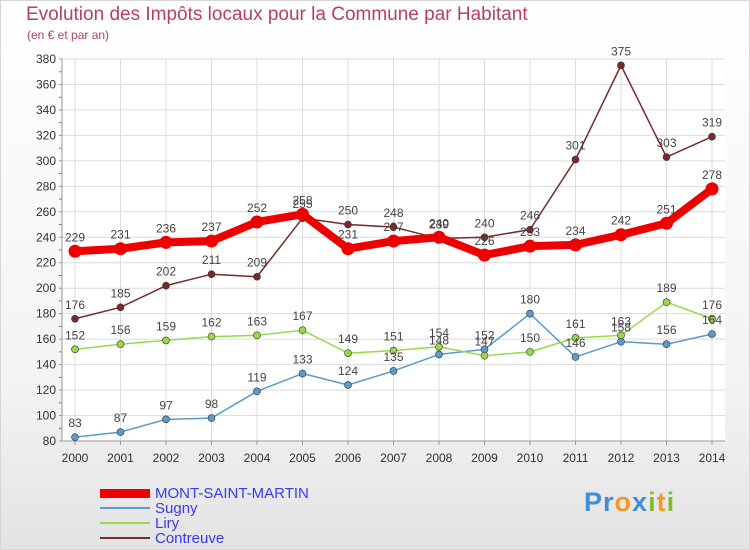 This screenshot has height=550, width=750. Describe the element at coordinates (120, 458) in the screenshot. I see `x-tick-label: 2001` at that location.